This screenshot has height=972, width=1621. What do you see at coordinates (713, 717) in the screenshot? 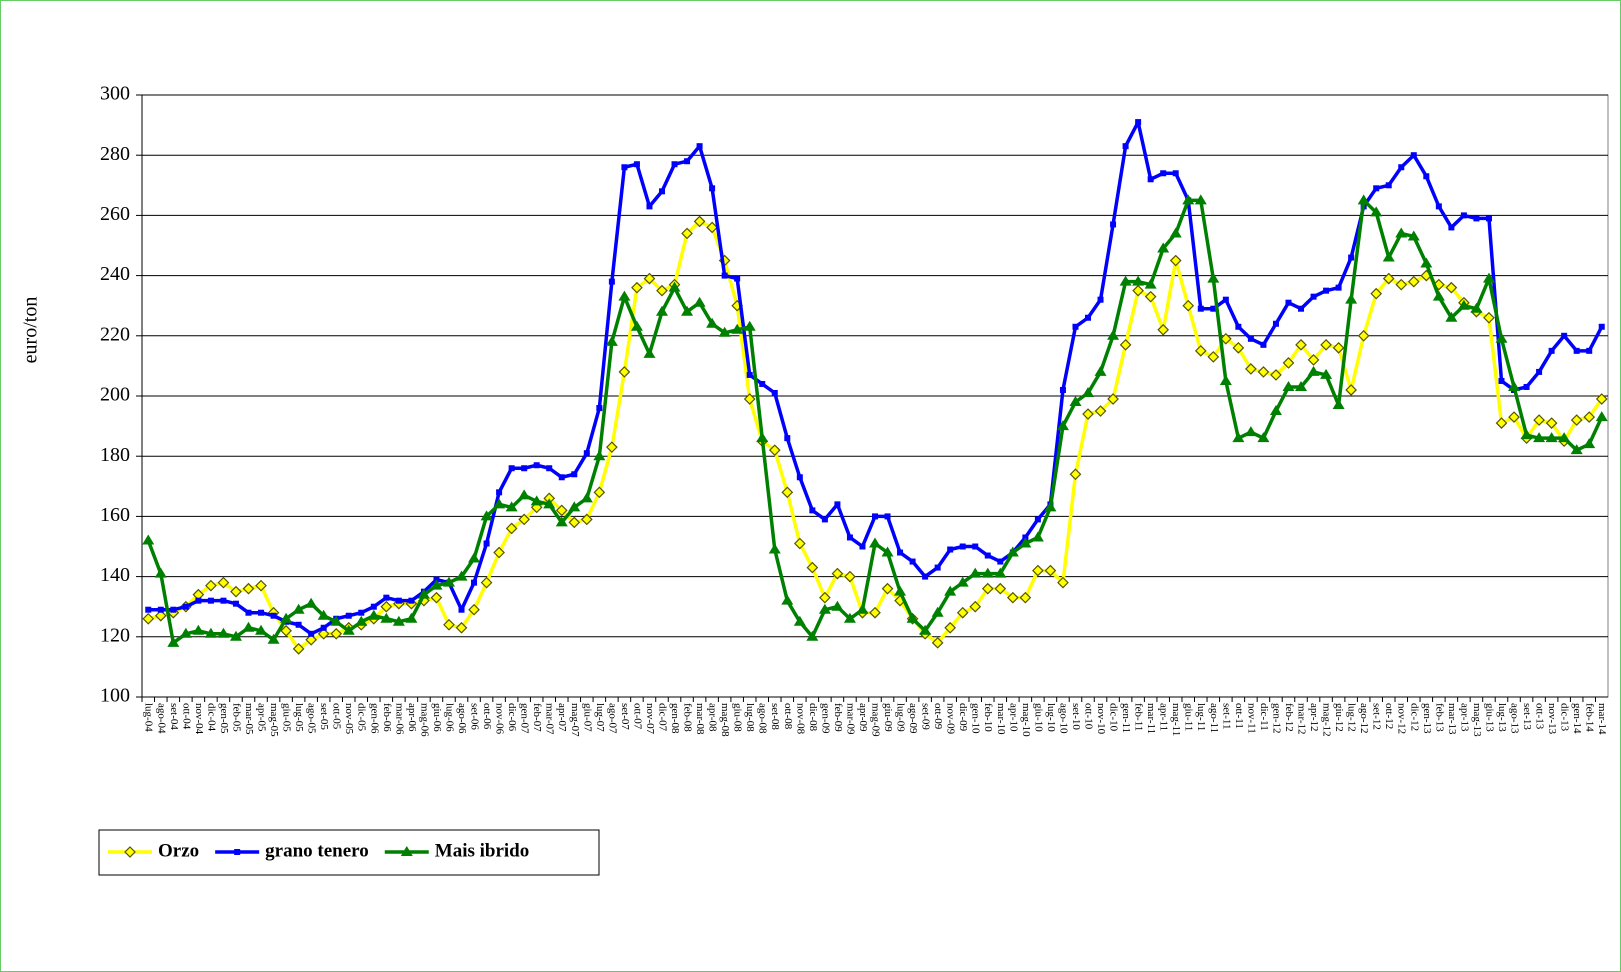
I see `x-tick-label: apr-08` at bounding box center [713, 717].